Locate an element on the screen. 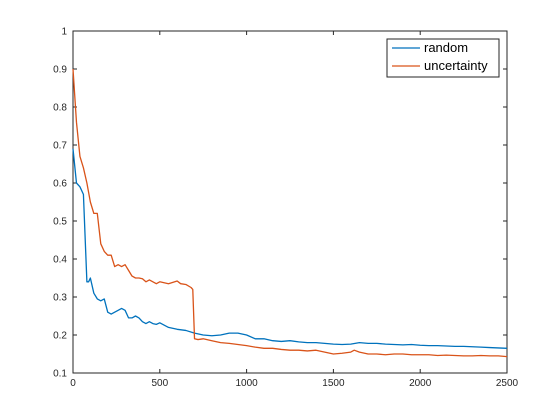  legend: random uncertainty is located at coordinates (443, 58).